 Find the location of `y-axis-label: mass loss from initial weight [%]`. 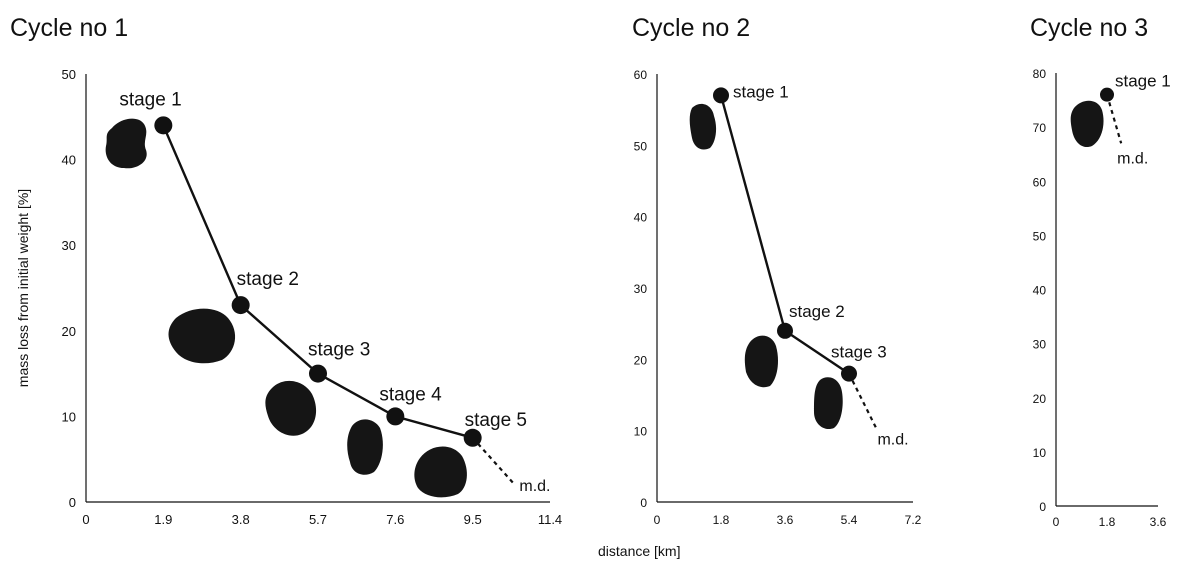

y-axis-label: mass loss from initial weight [%] is located at coordinates (23, 288).